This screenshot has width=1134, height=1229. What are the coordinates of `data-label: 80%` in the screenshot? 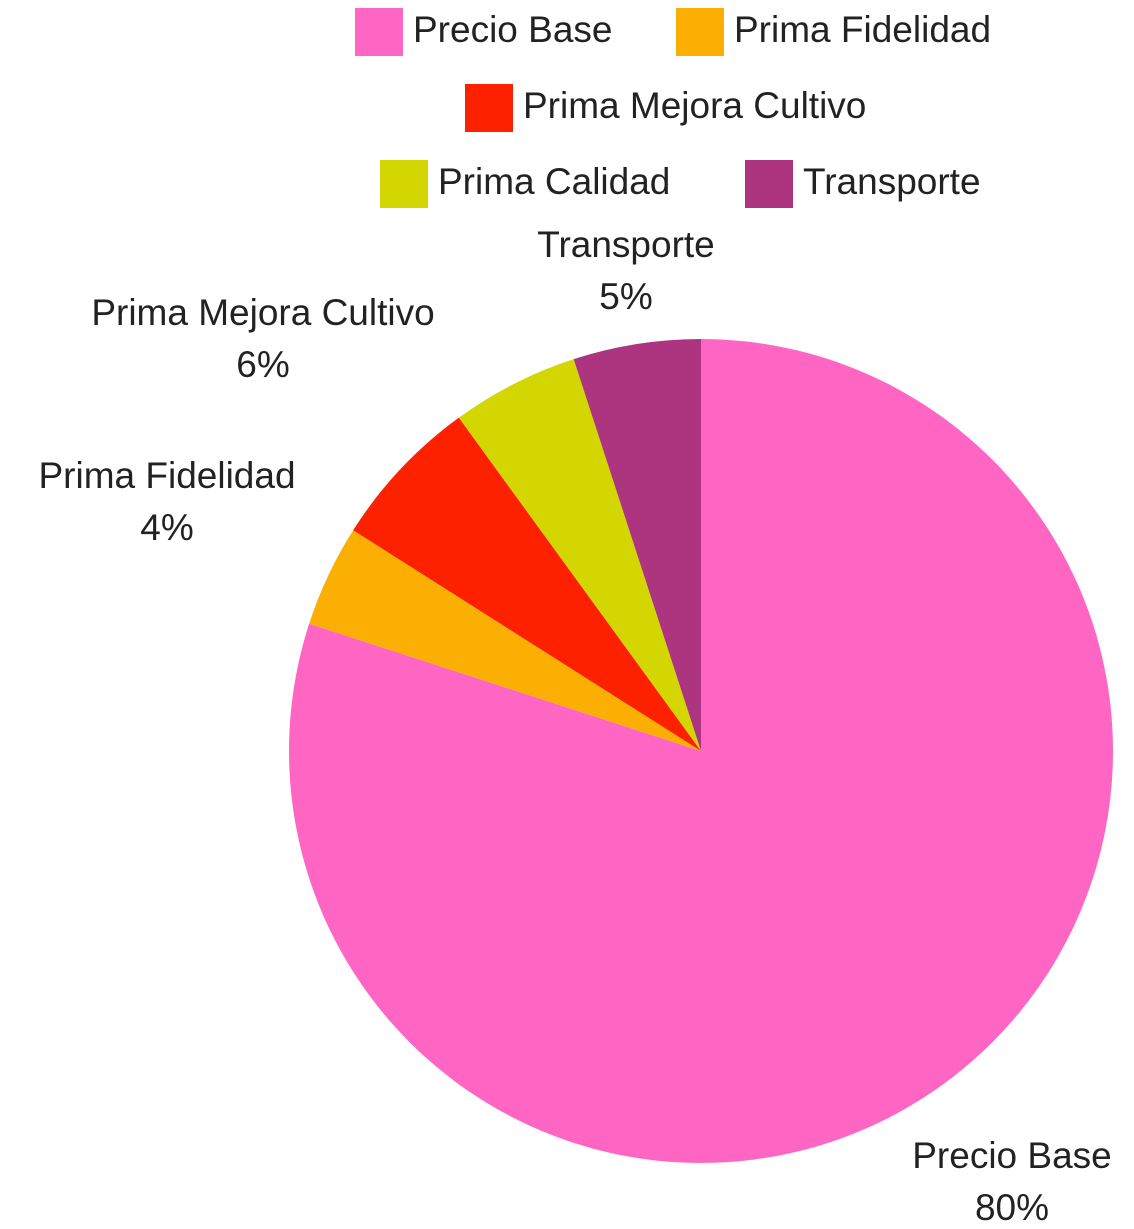 It's located at (1012, 1205).